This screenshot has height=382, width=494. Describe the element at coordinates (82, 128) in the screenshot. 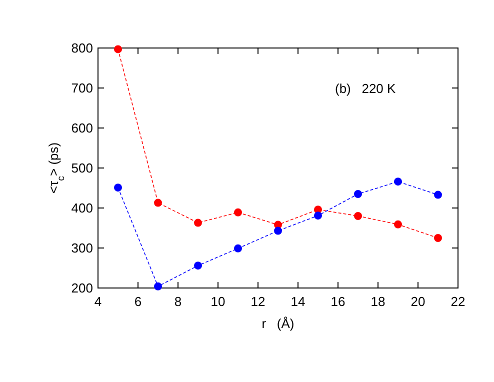

I see `y-tick-label: 600` at that location.